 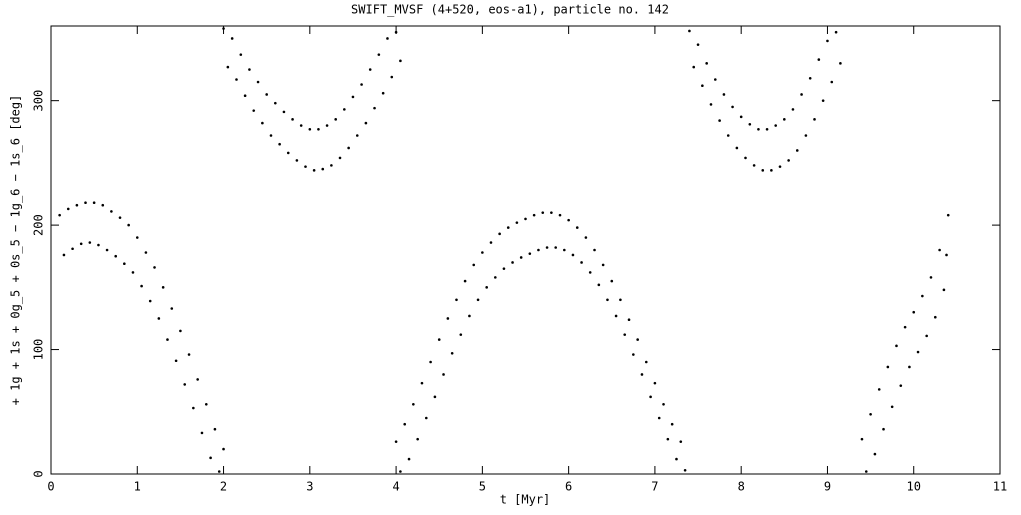 I want to click on x-tick-label: 0, so click(x=50, y=487).